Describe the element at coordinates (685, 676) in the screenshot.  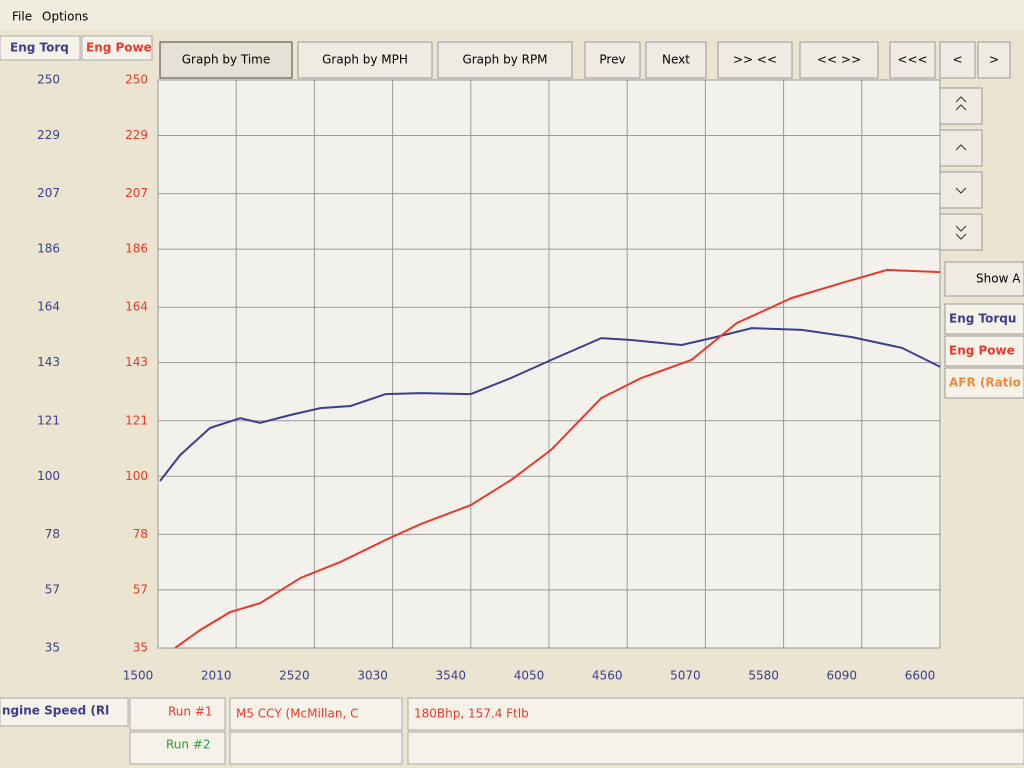
I see `x-tick-label: 5070` at that location.